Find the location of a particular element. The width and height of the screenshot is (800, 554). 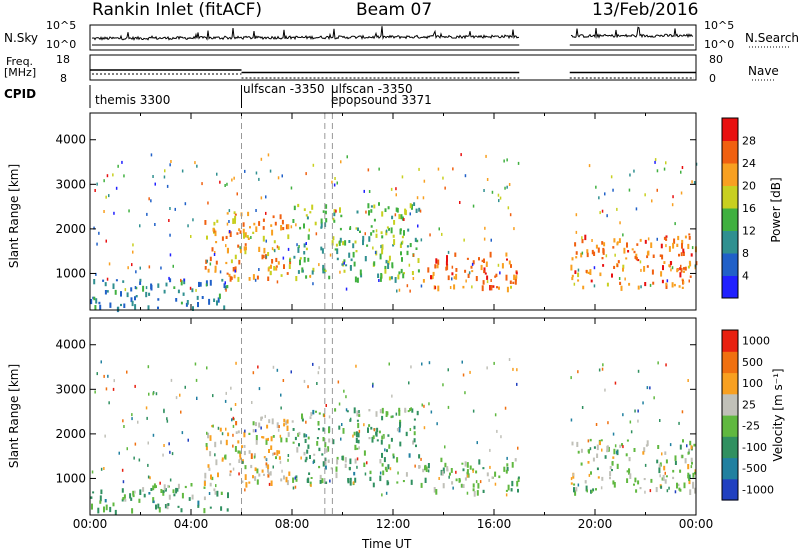

power-colorbar-segment is located at coordinates (730, 287).